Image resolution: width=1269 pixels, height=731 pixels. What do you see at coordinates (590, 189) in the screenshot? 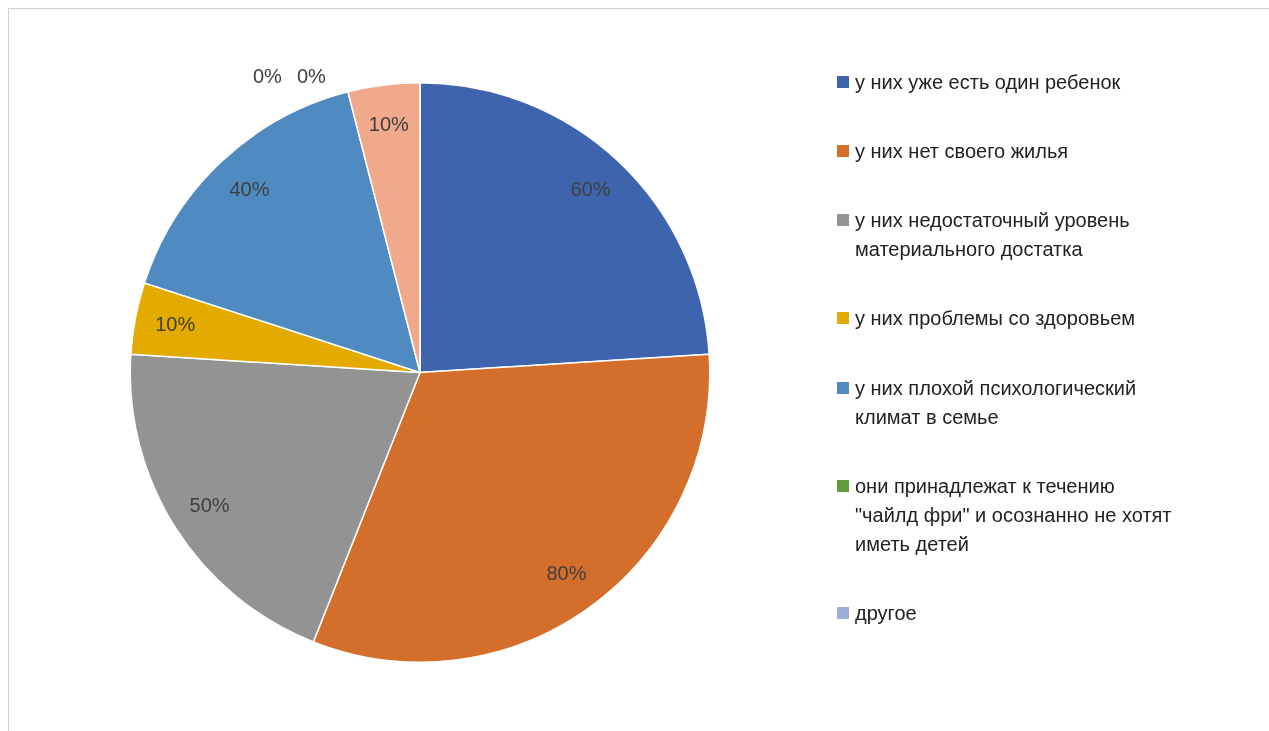
I see `data-label: 60%` at bounding box center [590, 189].